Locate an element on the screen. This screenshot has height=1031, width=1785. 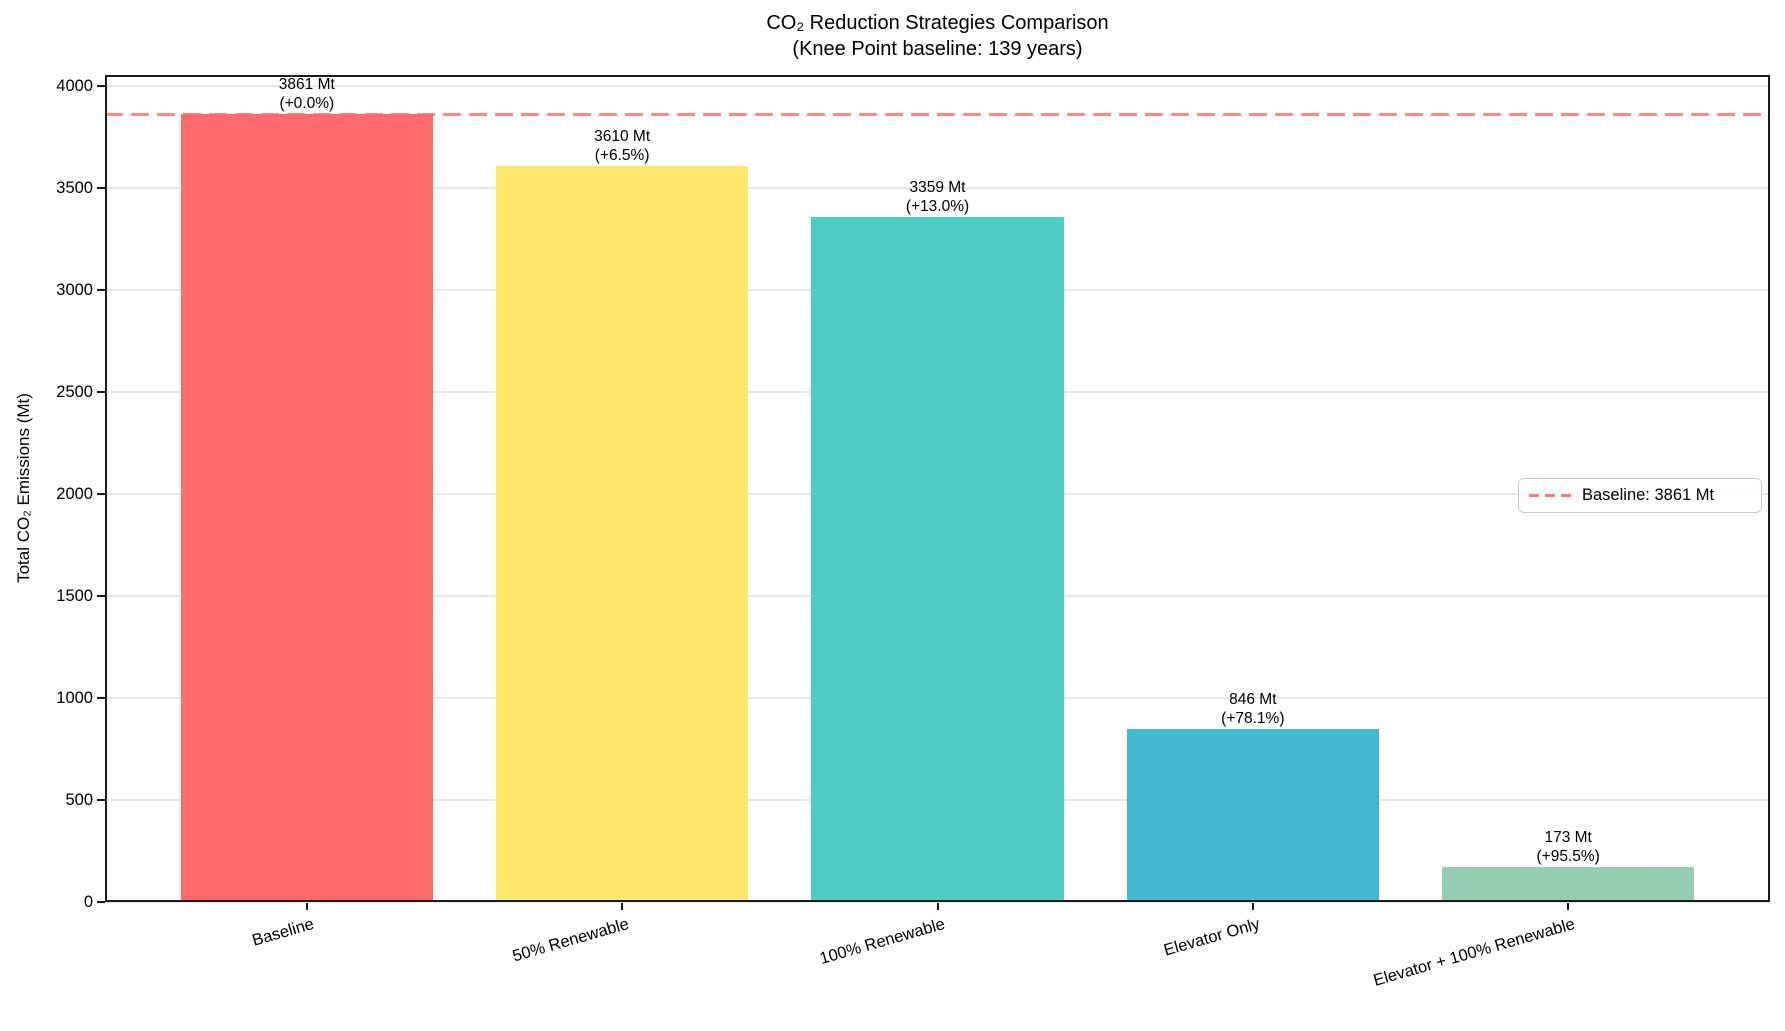
bar-value-label: 3610 Mt (+6.5%) is located at coordinates (622, 145).